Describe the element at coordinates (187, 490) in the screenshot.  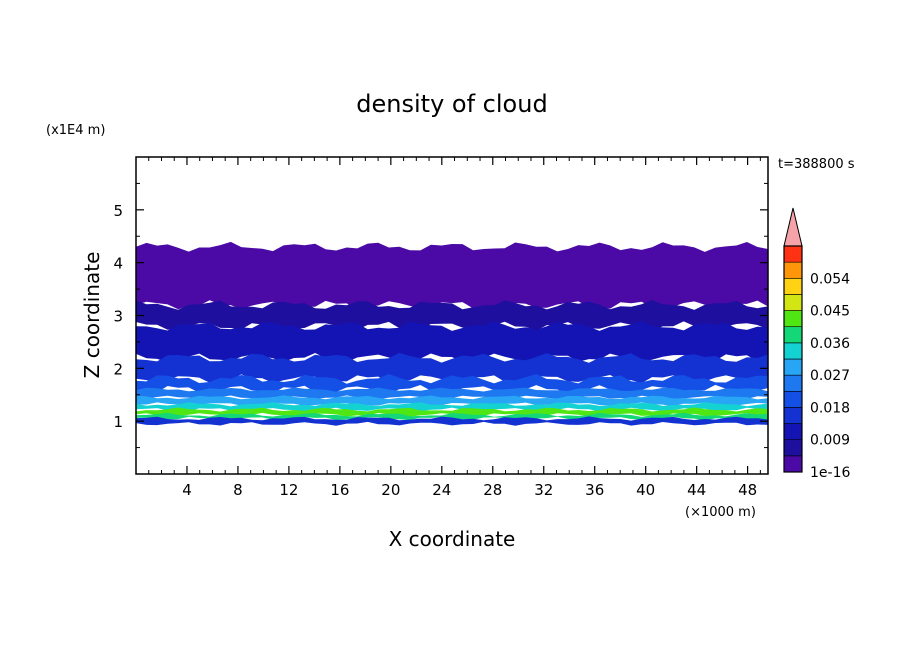
I see `x-tick-label: 4` at that location.